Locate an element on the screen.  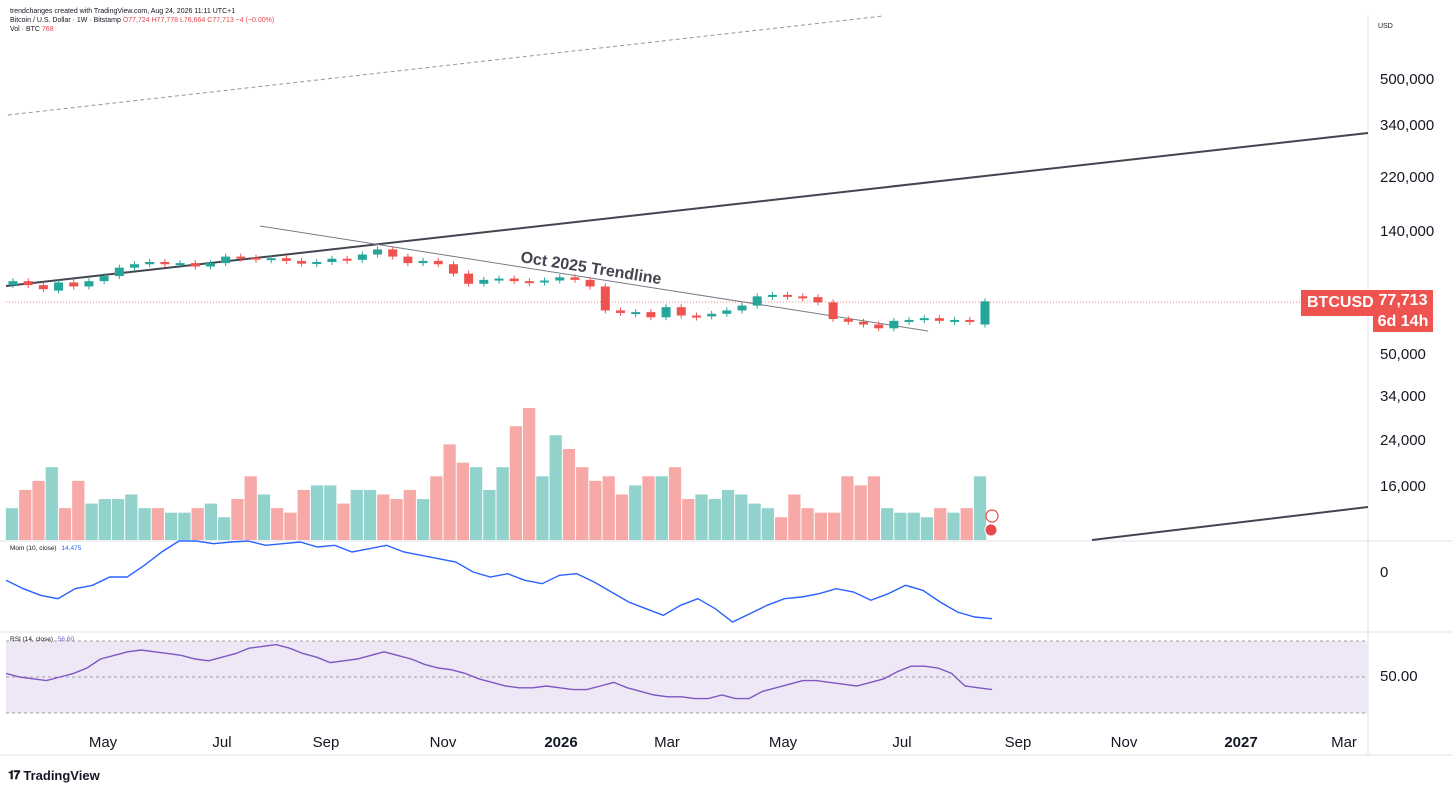
momentum-zero-label: 0 is located at coordinates (1384, 572).